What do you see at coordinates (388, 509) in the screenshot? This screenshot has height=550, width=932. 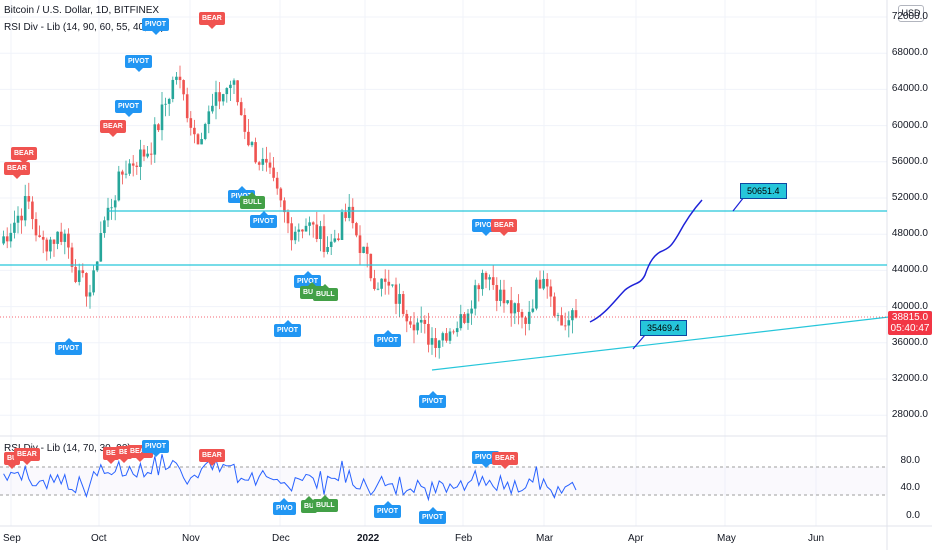 I see `pivot-label-rsi: PIVOT` at bounding box center [388, 509].